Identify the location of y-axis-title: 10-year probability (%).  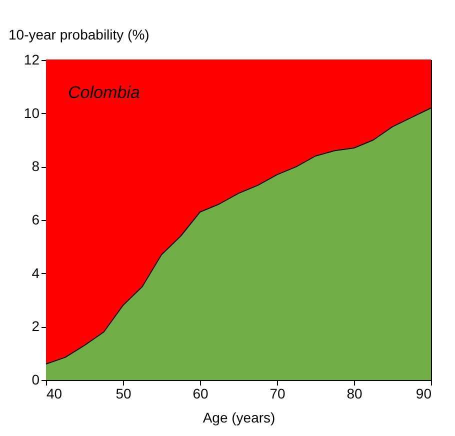
(79, 34).